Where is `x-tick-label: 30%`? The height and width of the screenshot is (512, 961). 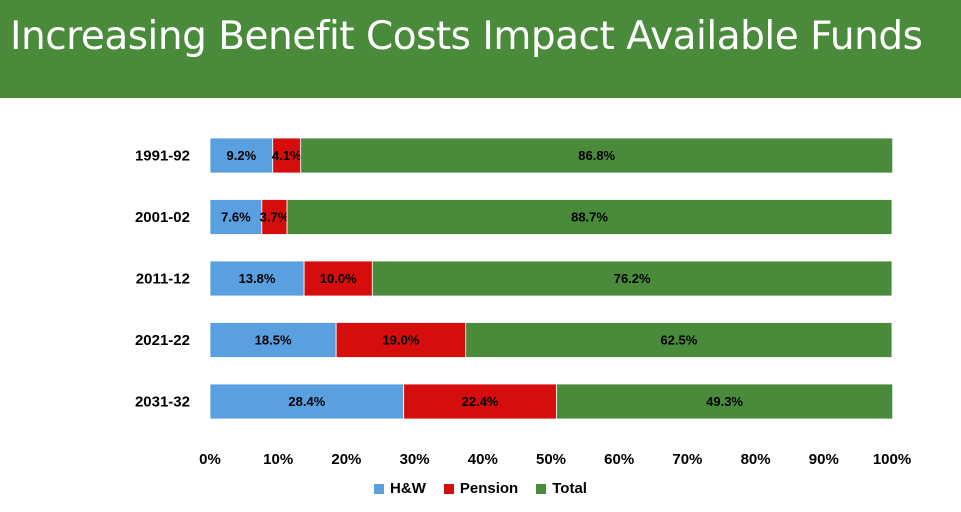
x-tick-label: 30% is located at coordinates (415, 459).